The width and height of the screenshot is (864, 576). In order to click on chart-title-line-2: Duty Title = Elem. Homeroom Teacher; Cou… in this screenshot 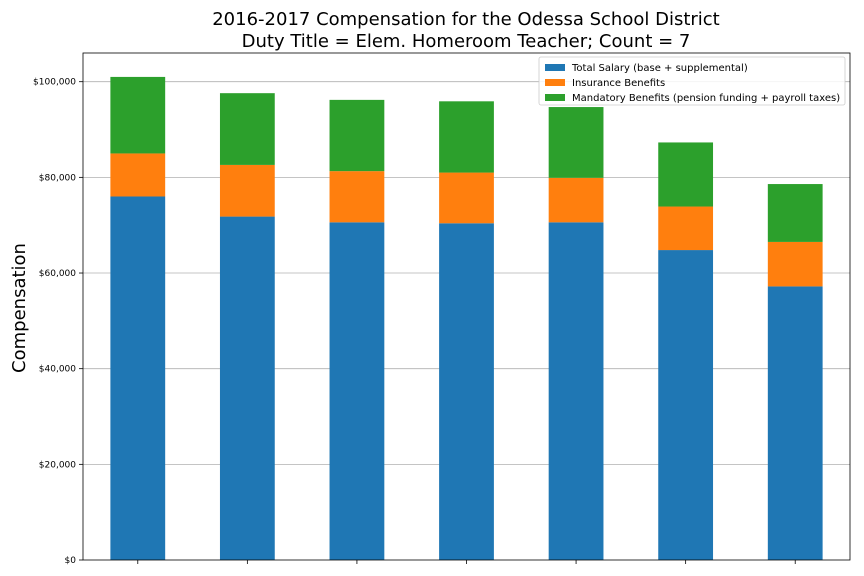, I will do `click(466, 41)`.